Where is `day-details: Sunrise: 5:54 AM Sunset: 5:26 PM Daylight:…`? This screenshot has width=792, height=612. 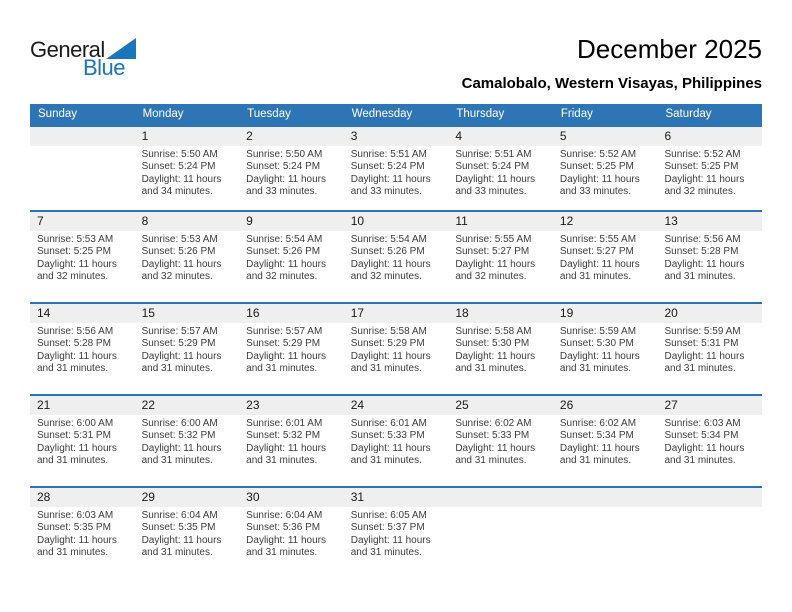 day-details: Sunrise: 5:54 AM Sunset: 5:26 PM Daylight:… is located at coordinates (291, 257).